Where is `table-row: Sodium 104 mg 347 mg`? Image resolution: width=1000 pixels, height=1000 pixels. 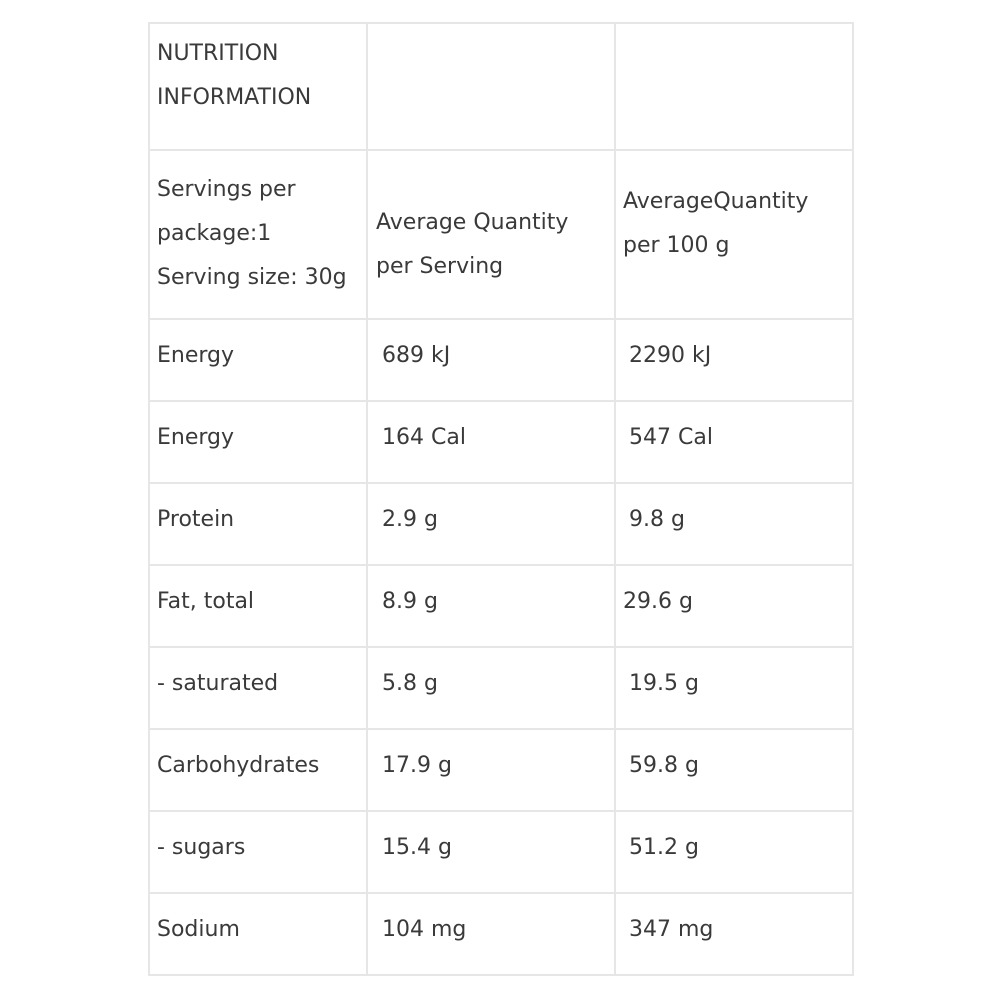 table-row: Sodium 104 mg 347 mg is located at coordinates (501, 934).